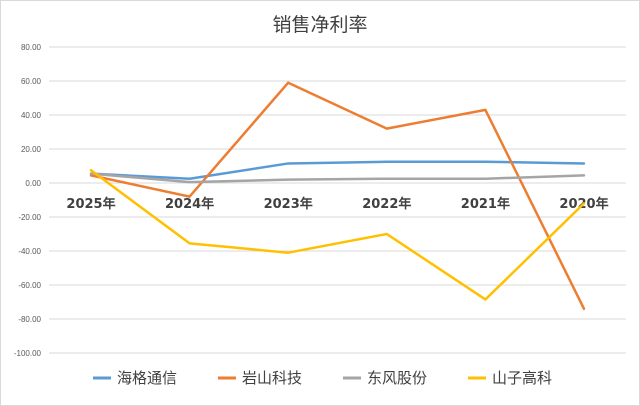 This screenshot has width=640, height=406. Describe the element at coordinates (485, 204) in the screenshot. I see `x-tick-label: 2021年` at that location.